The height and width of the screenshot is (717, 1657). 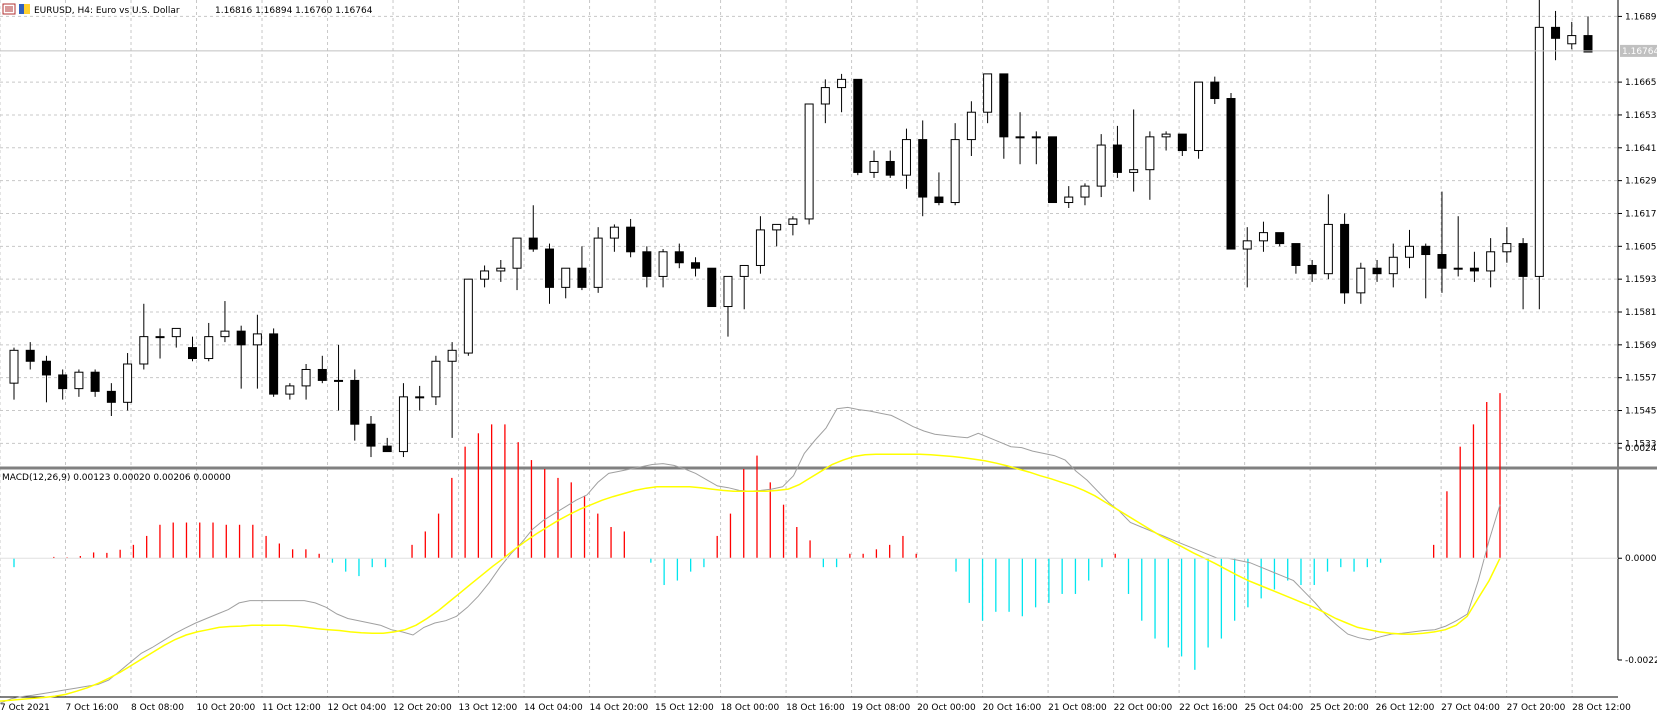 I want to click on time-label: 12 Oct 20:00, so click(x=422, y=708).